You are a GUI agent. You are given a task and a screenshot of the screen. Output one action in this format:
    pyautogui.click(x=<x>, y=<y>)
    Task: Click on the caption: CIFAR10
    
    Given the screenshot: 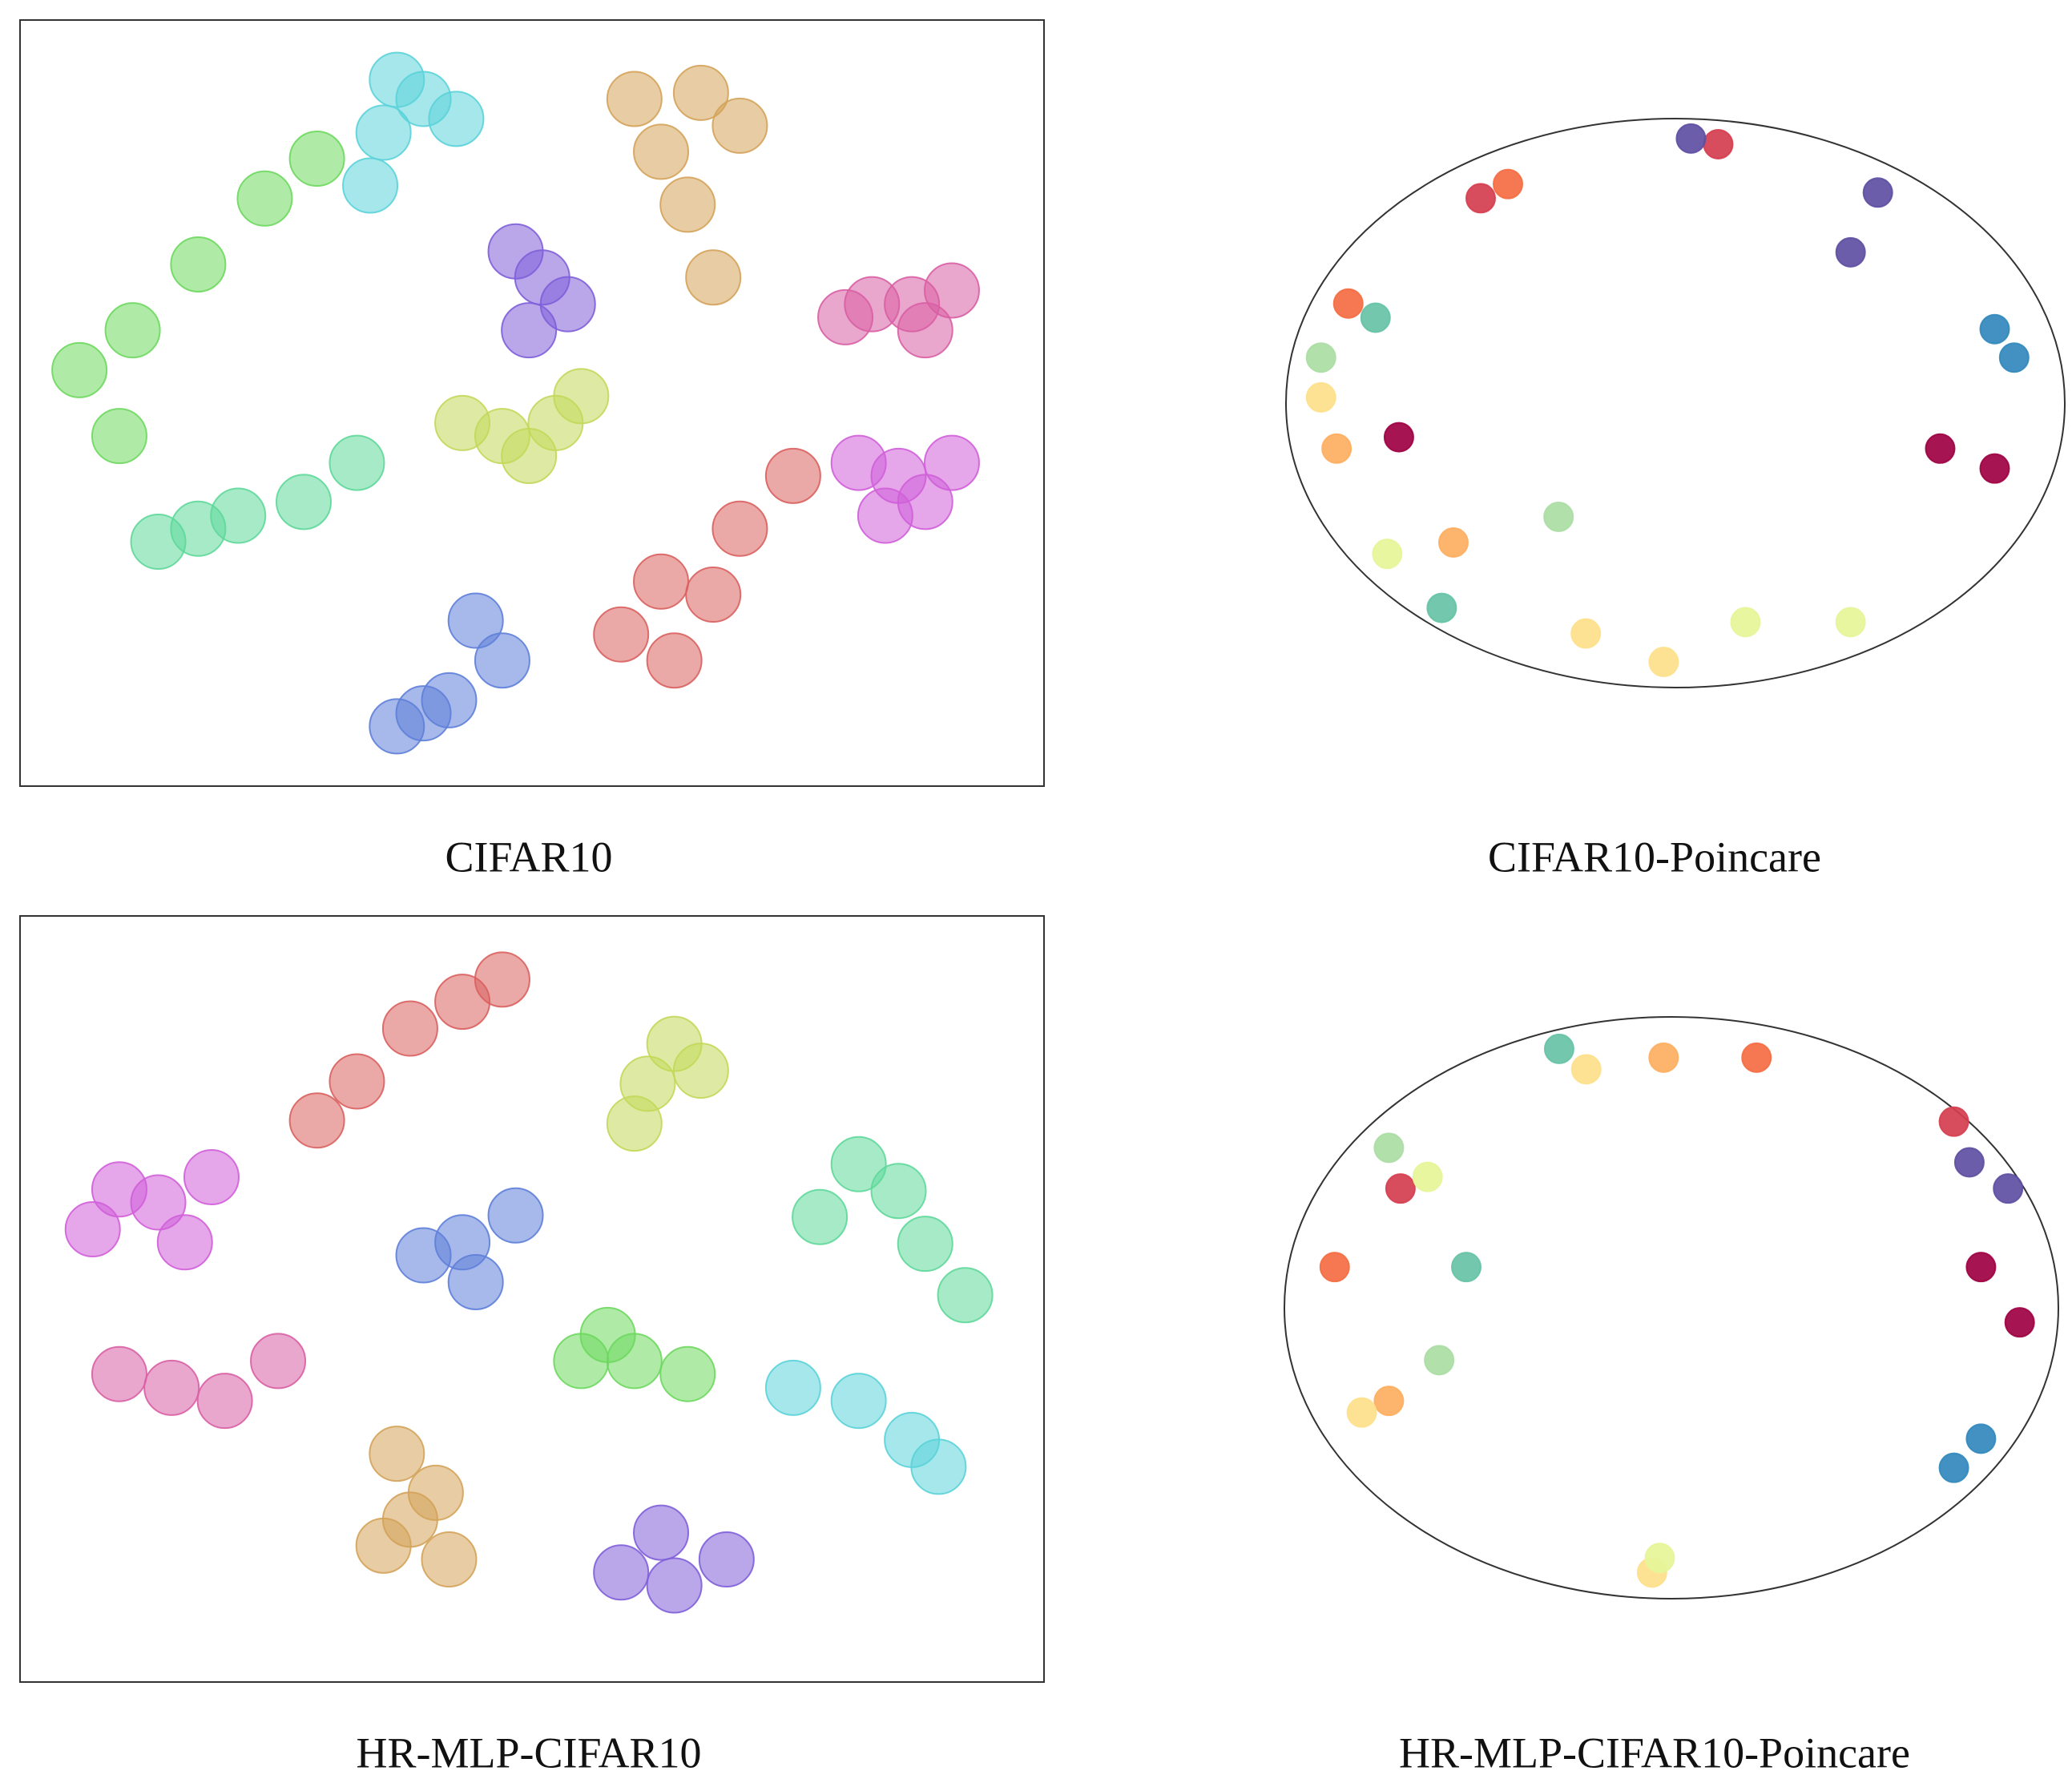 What is the action you would take?
    pyautogui.click(x=528, y=857)
    